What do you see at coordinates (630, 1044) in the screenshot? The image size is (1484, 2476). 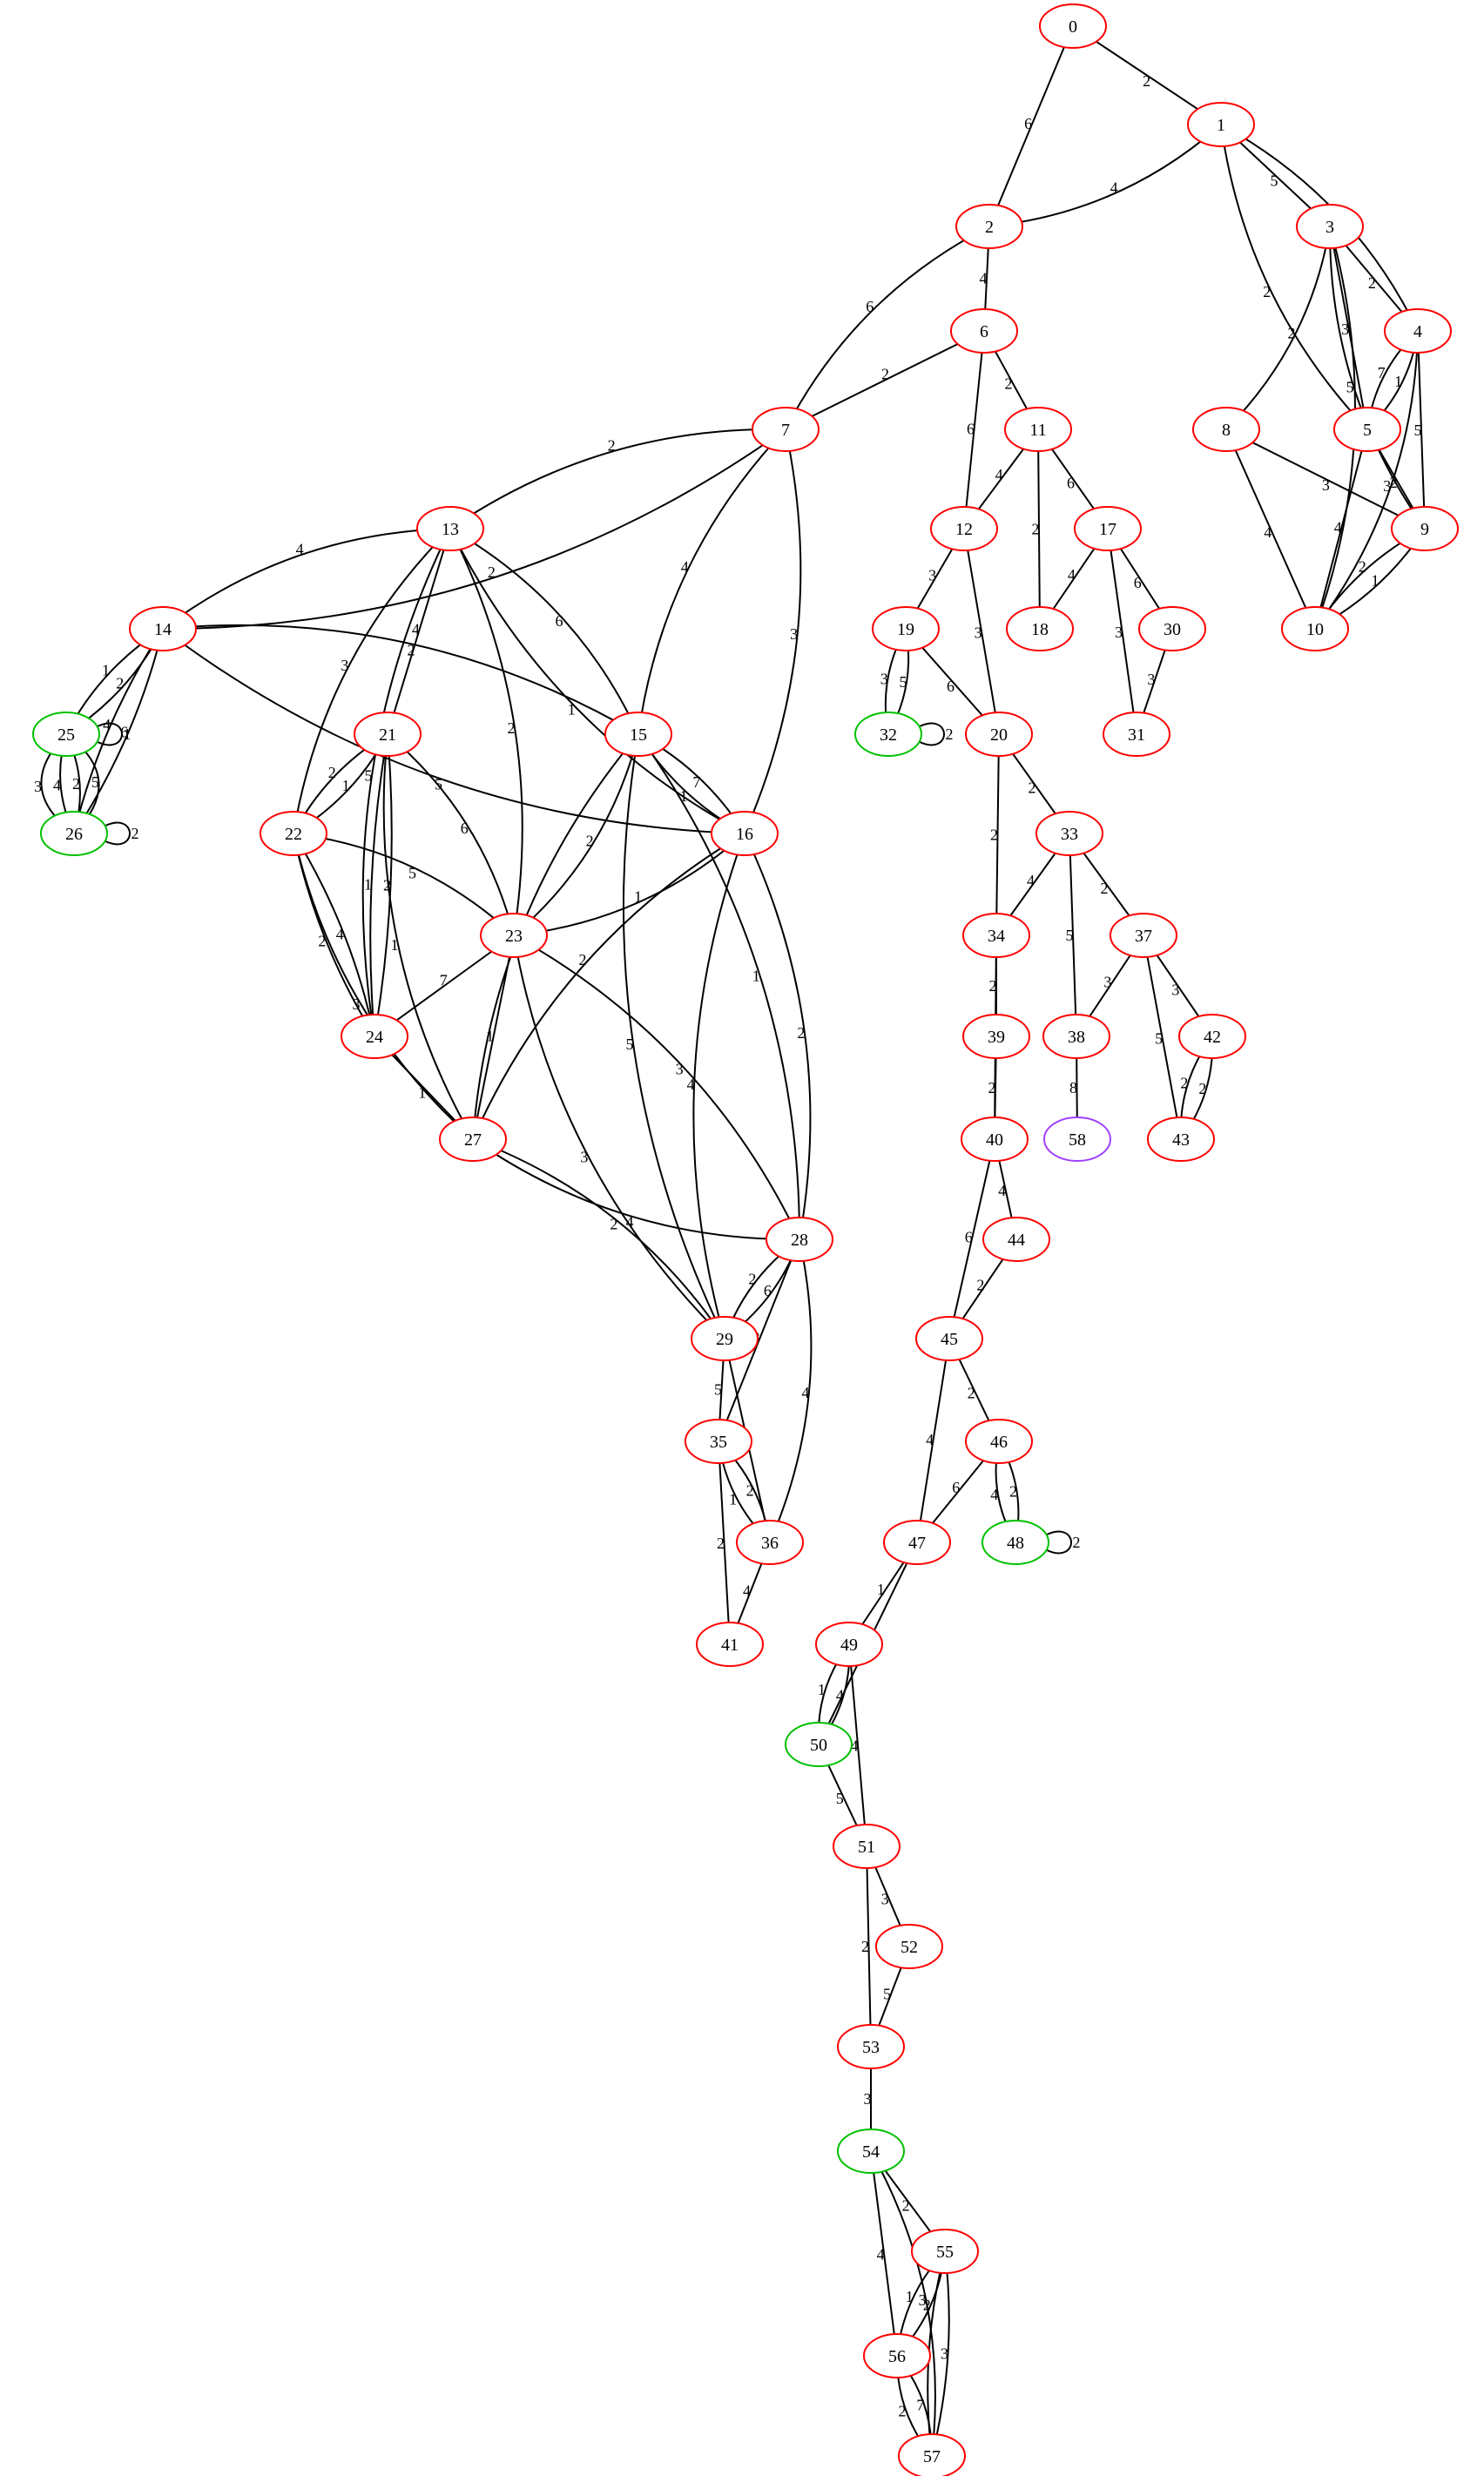 I see `edge-label-15-29: 5` at bounding box center [630, 1044].